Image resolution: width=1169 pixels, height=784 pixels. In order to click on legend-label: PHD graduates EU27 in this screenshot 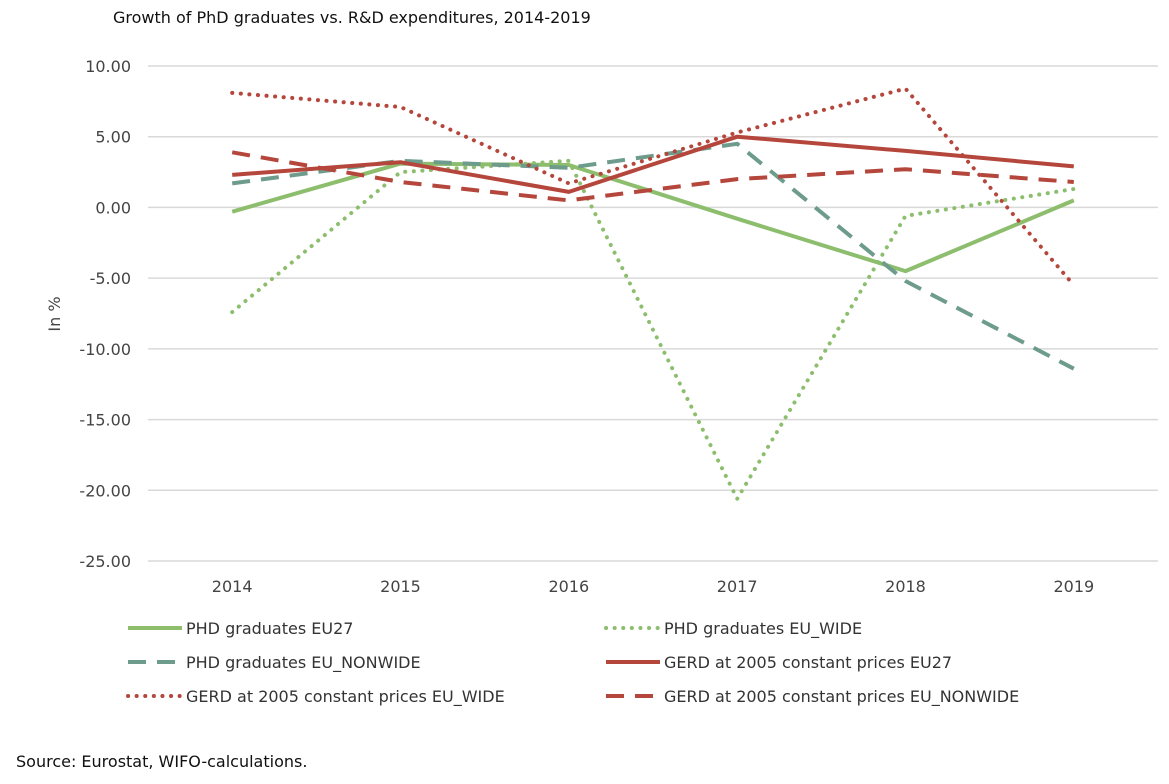, I will do `click(269, 628)`.